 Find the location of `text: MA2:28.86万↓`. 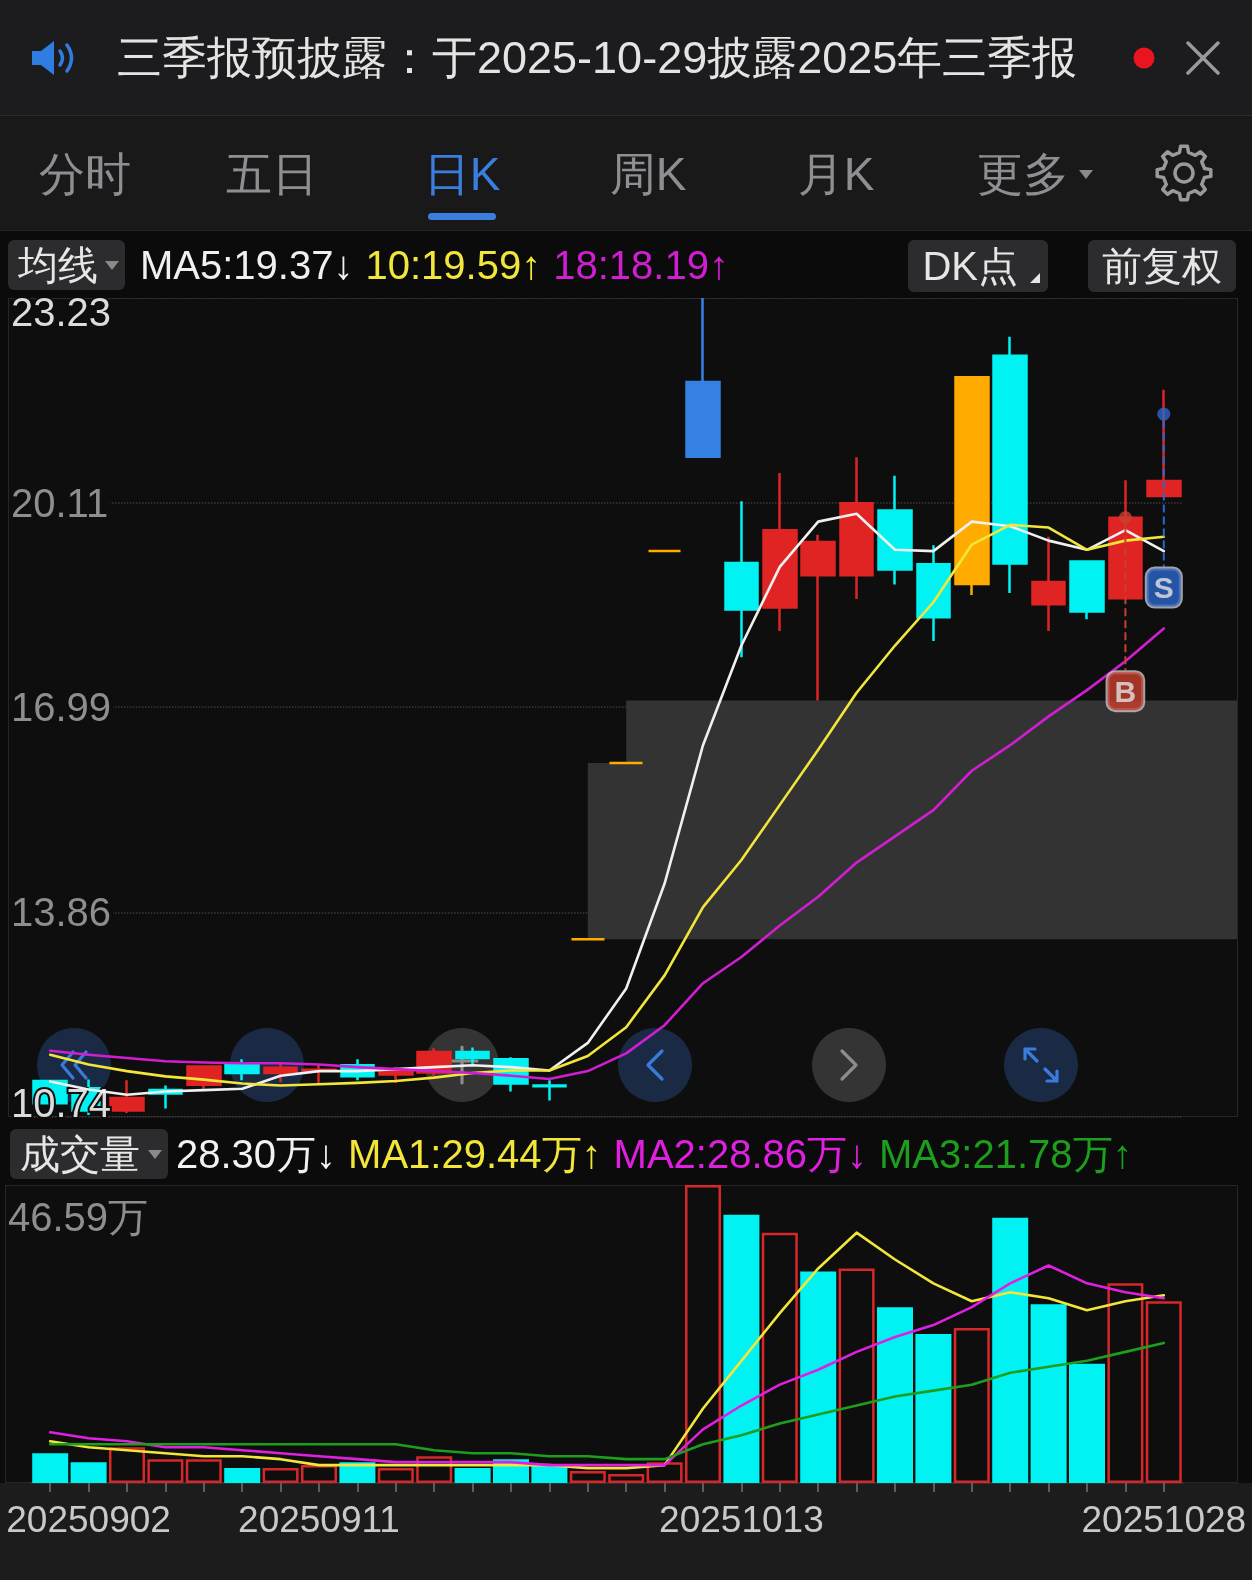

text: MA2:28.86万↓ is located at coordinates (740, 1154).